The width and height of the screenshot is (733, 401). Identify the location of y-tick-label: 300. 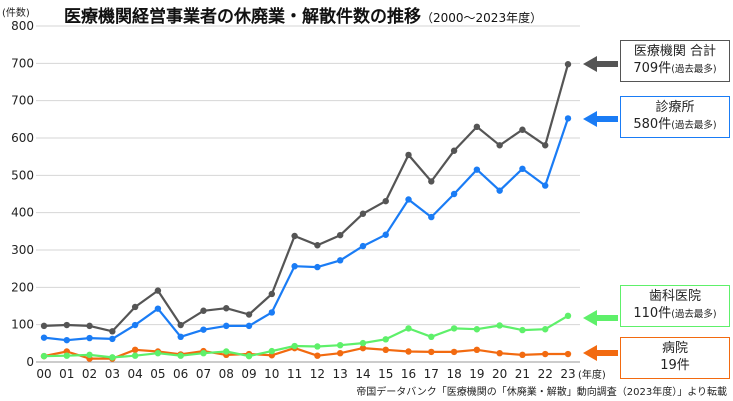
(22, 250).